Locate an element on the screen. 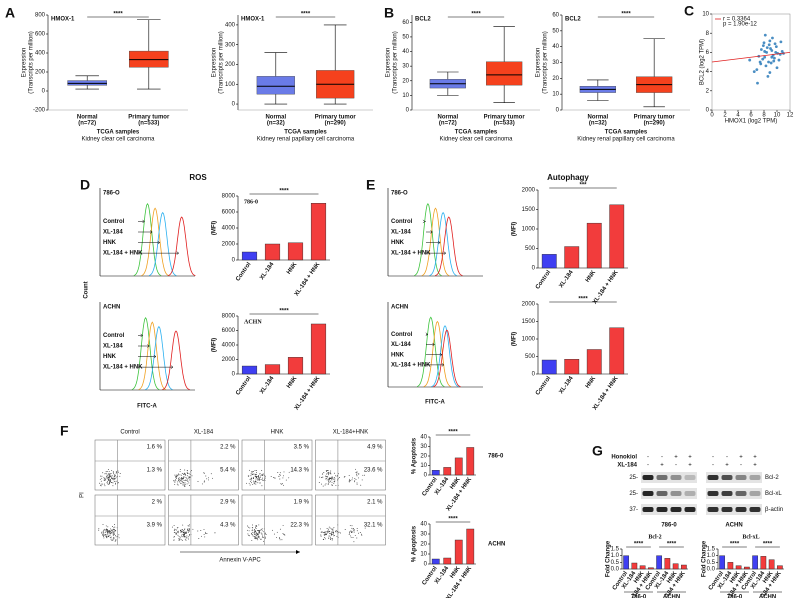 The image size is (798, 598). x-tick-count: (n=290) is located at coordinates (654, 124).